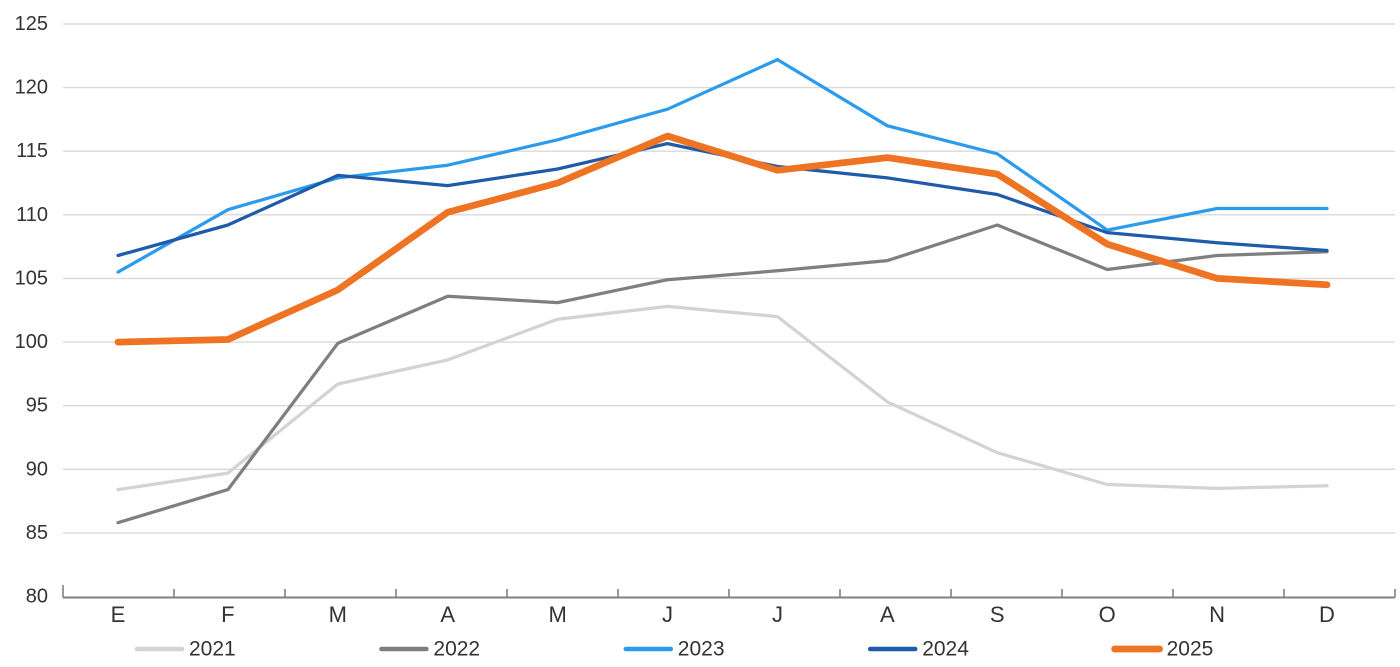 The image size is (1400, 667). What do you see at coordinates (31, 278) in the screenshot?
I see `y-axis-label: 105` at bounding box center [31, 278].